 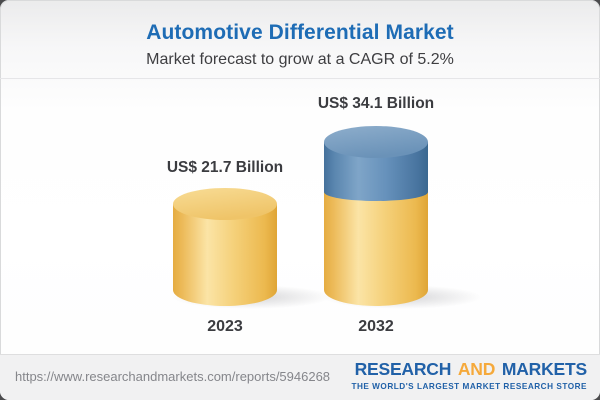 What do you see at coordinates (376, 171) in the screenshot?
I see `bar-2032-blue-segment` at bounding box center [376, 171].